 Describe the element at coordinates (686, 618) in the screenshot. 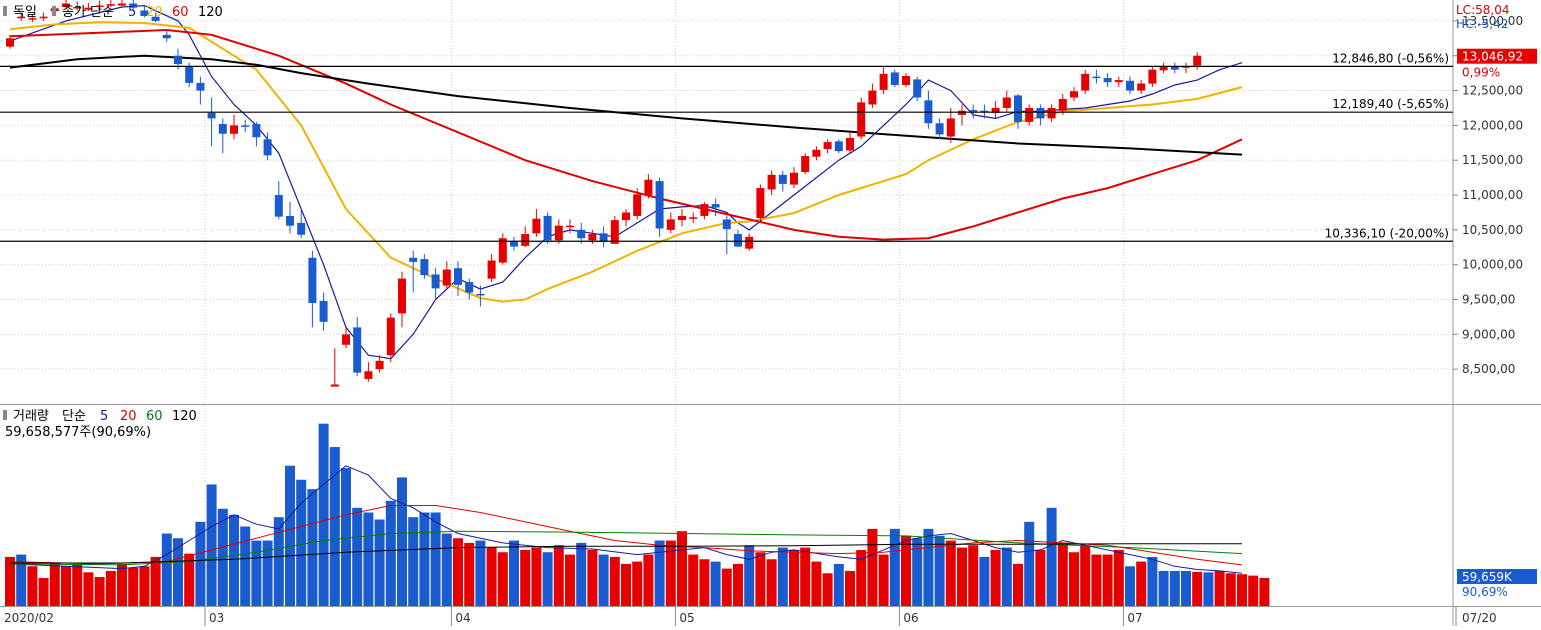

I see `x-tick-label: 05` at that location.